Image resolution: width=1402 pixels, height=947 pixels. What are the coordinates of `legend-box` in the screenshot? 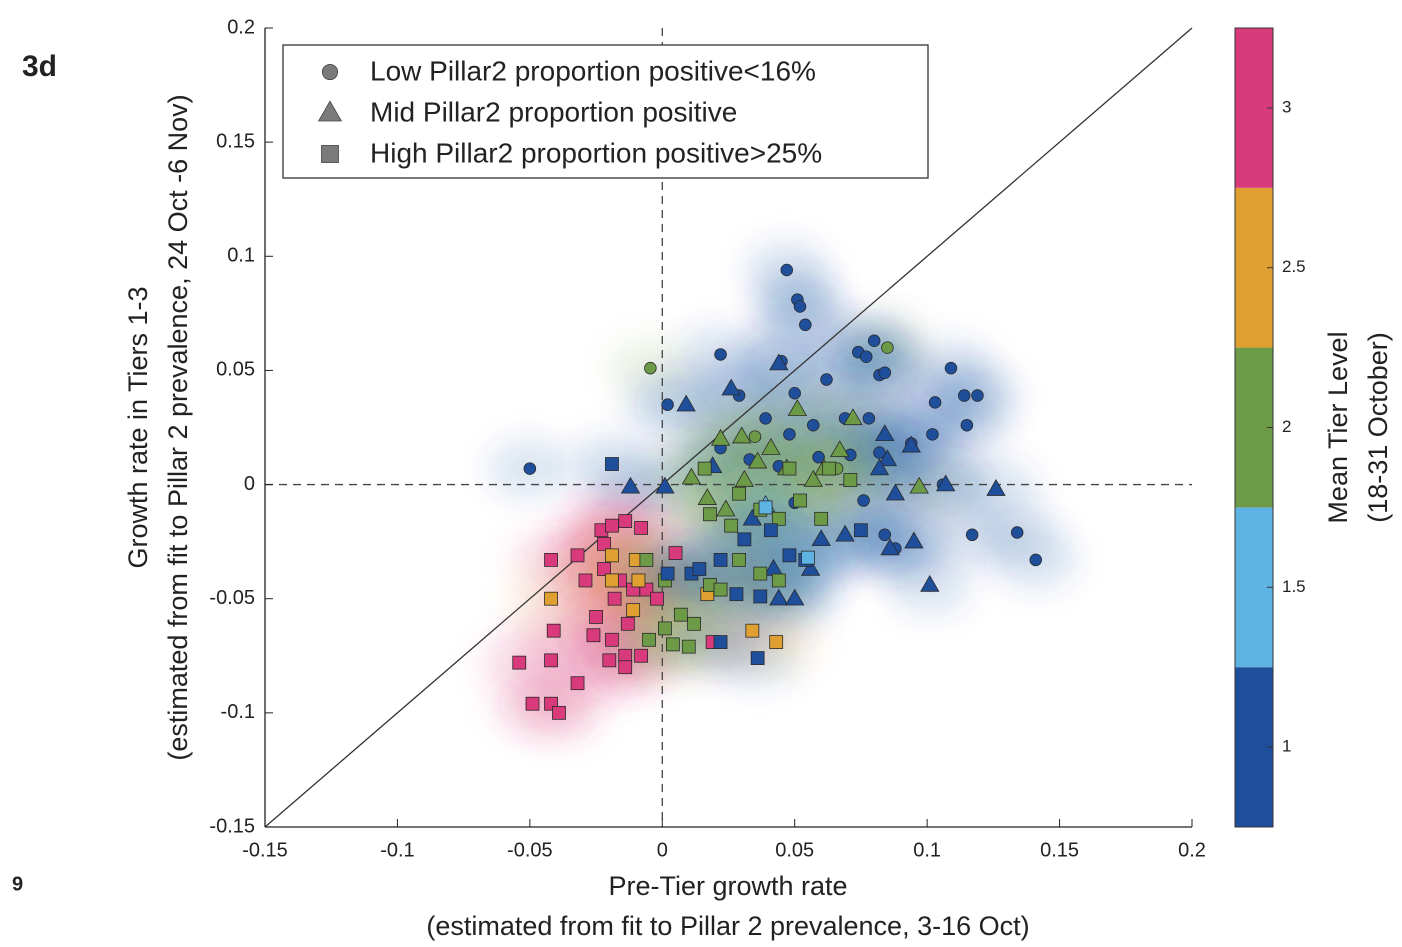 It's located at (605, 111).